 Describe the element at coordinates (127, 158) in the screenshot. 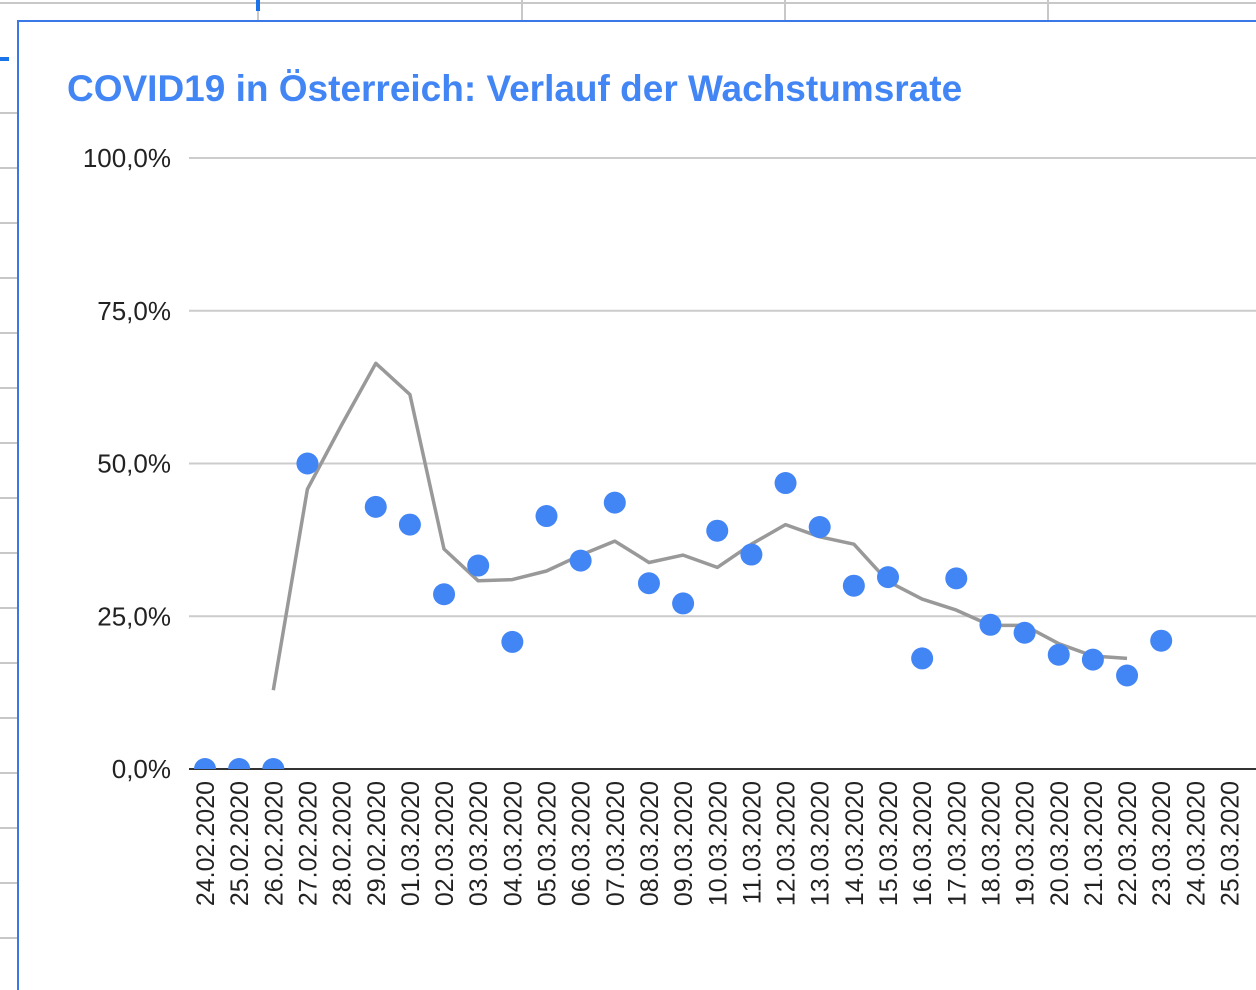

I see `y-tick-label: 100,0%` at that location.